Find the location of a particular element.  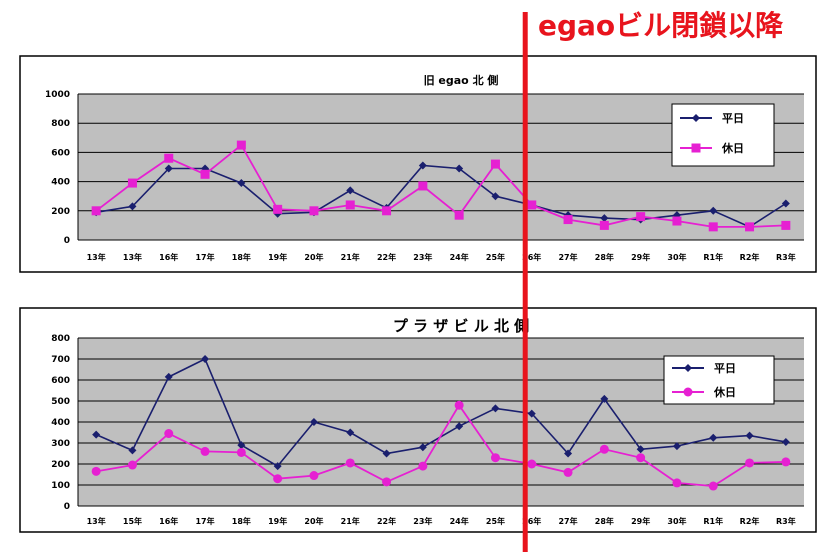

chart1-x-tick-label: R1年 is located at coordinates (713, 257).